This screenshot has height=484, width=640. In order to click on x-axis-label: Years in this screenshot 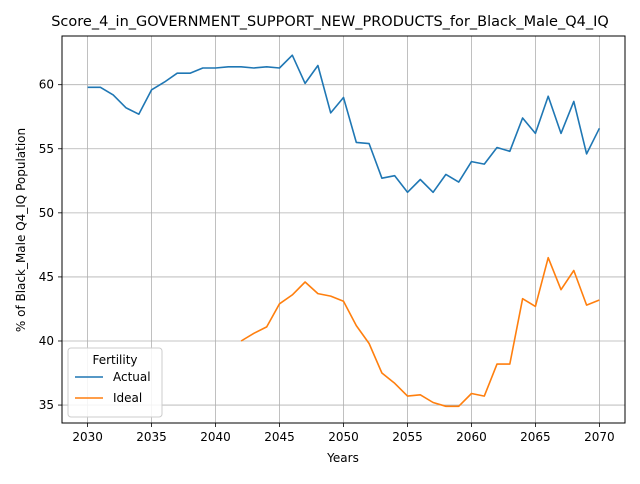, I will do `click(342, 458)`.